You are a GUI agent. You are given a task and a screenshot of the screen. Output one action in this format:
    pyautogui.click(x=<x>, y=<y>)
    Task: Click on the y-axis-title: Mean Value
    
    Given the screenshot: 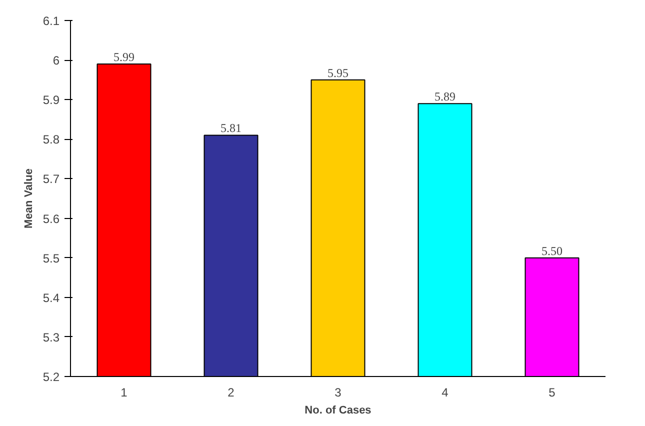 What is the action you would take?
    pyautogui.click(x=28, y=198)
    